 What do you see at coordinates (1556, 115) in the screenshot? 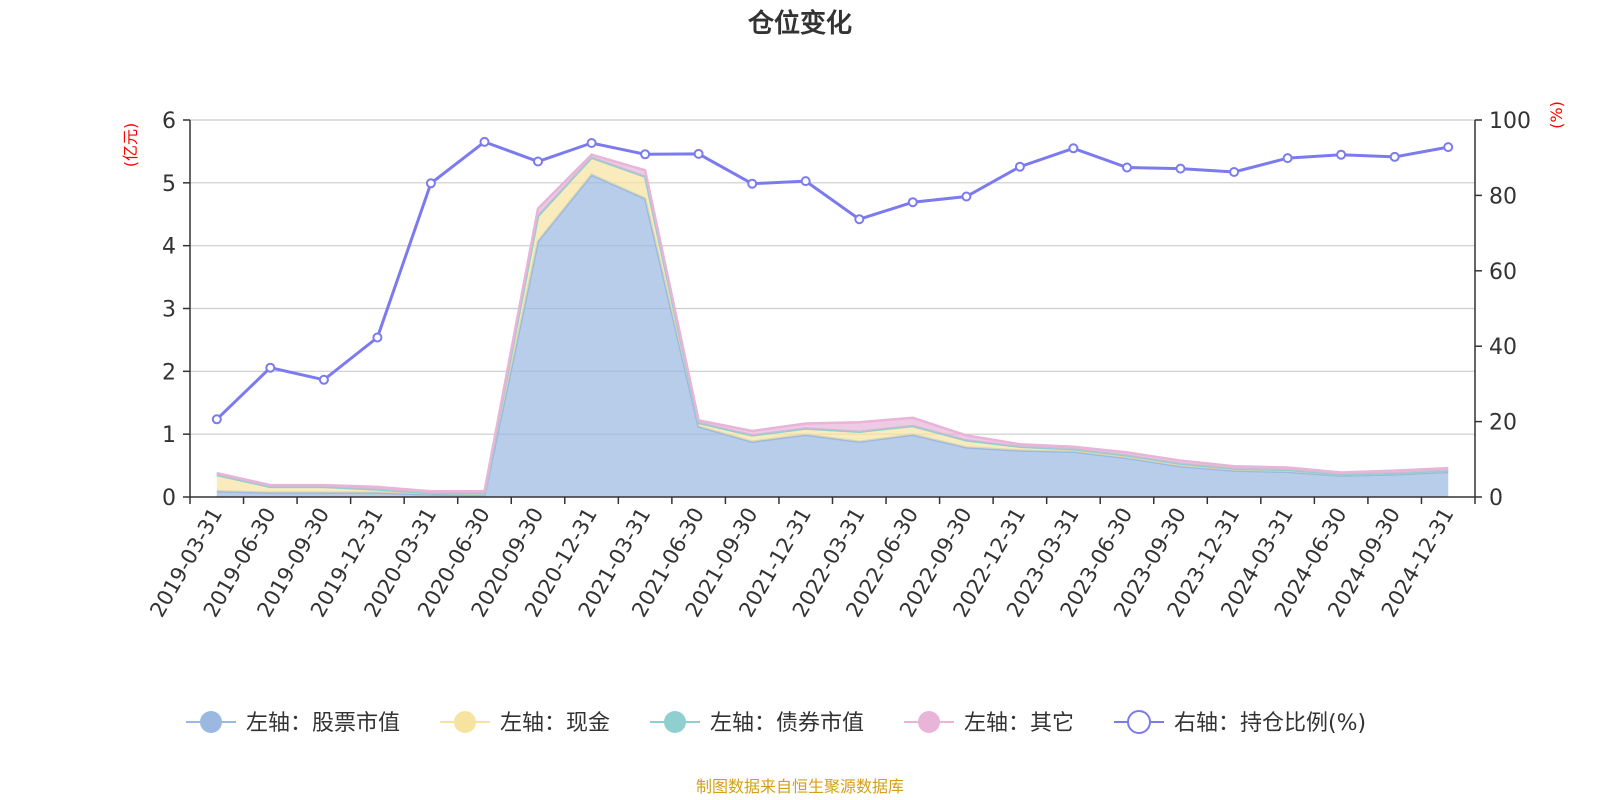
I see `right-axis-unit: (%)` at bounding box center [1556, 115].